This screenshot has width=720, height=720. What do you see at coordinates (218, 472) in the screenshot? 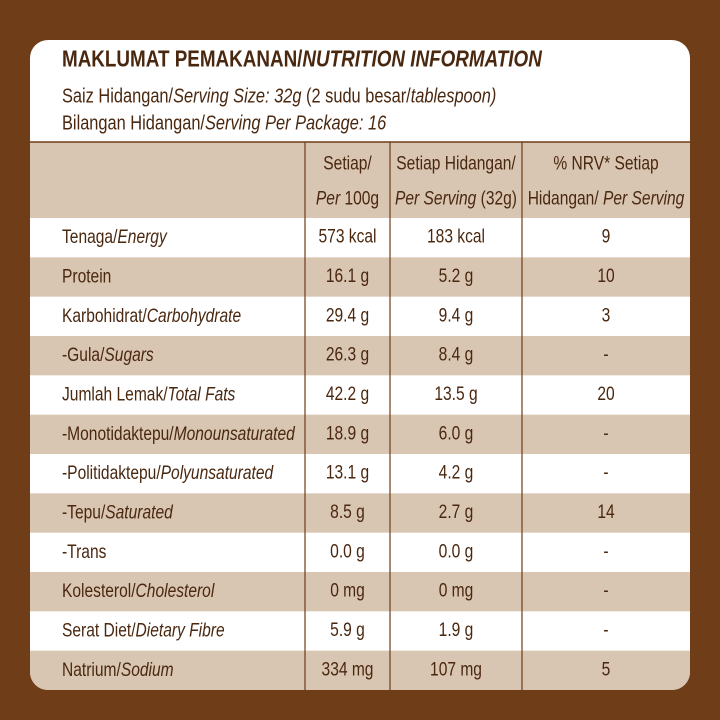
I see `text-segment: Polyunsaturated` at bounding box center [218, 472].